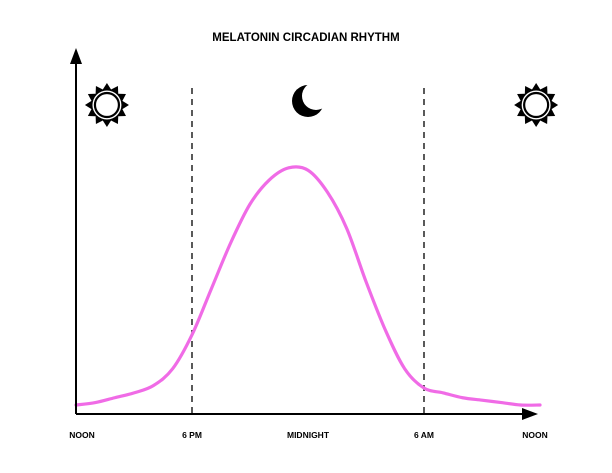 This screenshot has height=473, width=612. What do you see at coordinates (424, 435) in the screenshot?
I see `x-tick-label-3: 6 AM` at bounding box center [424, 435].